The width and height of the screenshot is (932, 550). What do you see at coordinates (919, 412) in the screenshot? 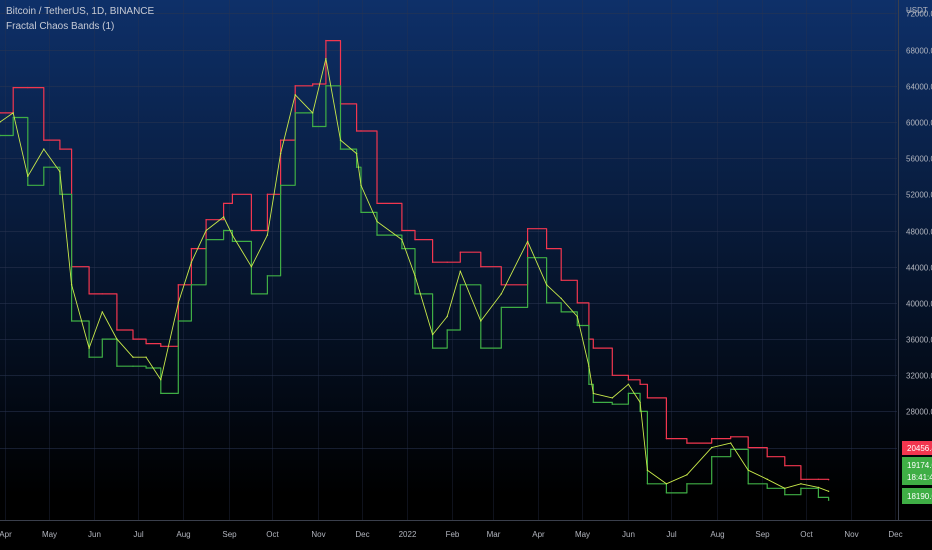
I see `price-axis-label: 28000.00` at bounding box center [919, 412].